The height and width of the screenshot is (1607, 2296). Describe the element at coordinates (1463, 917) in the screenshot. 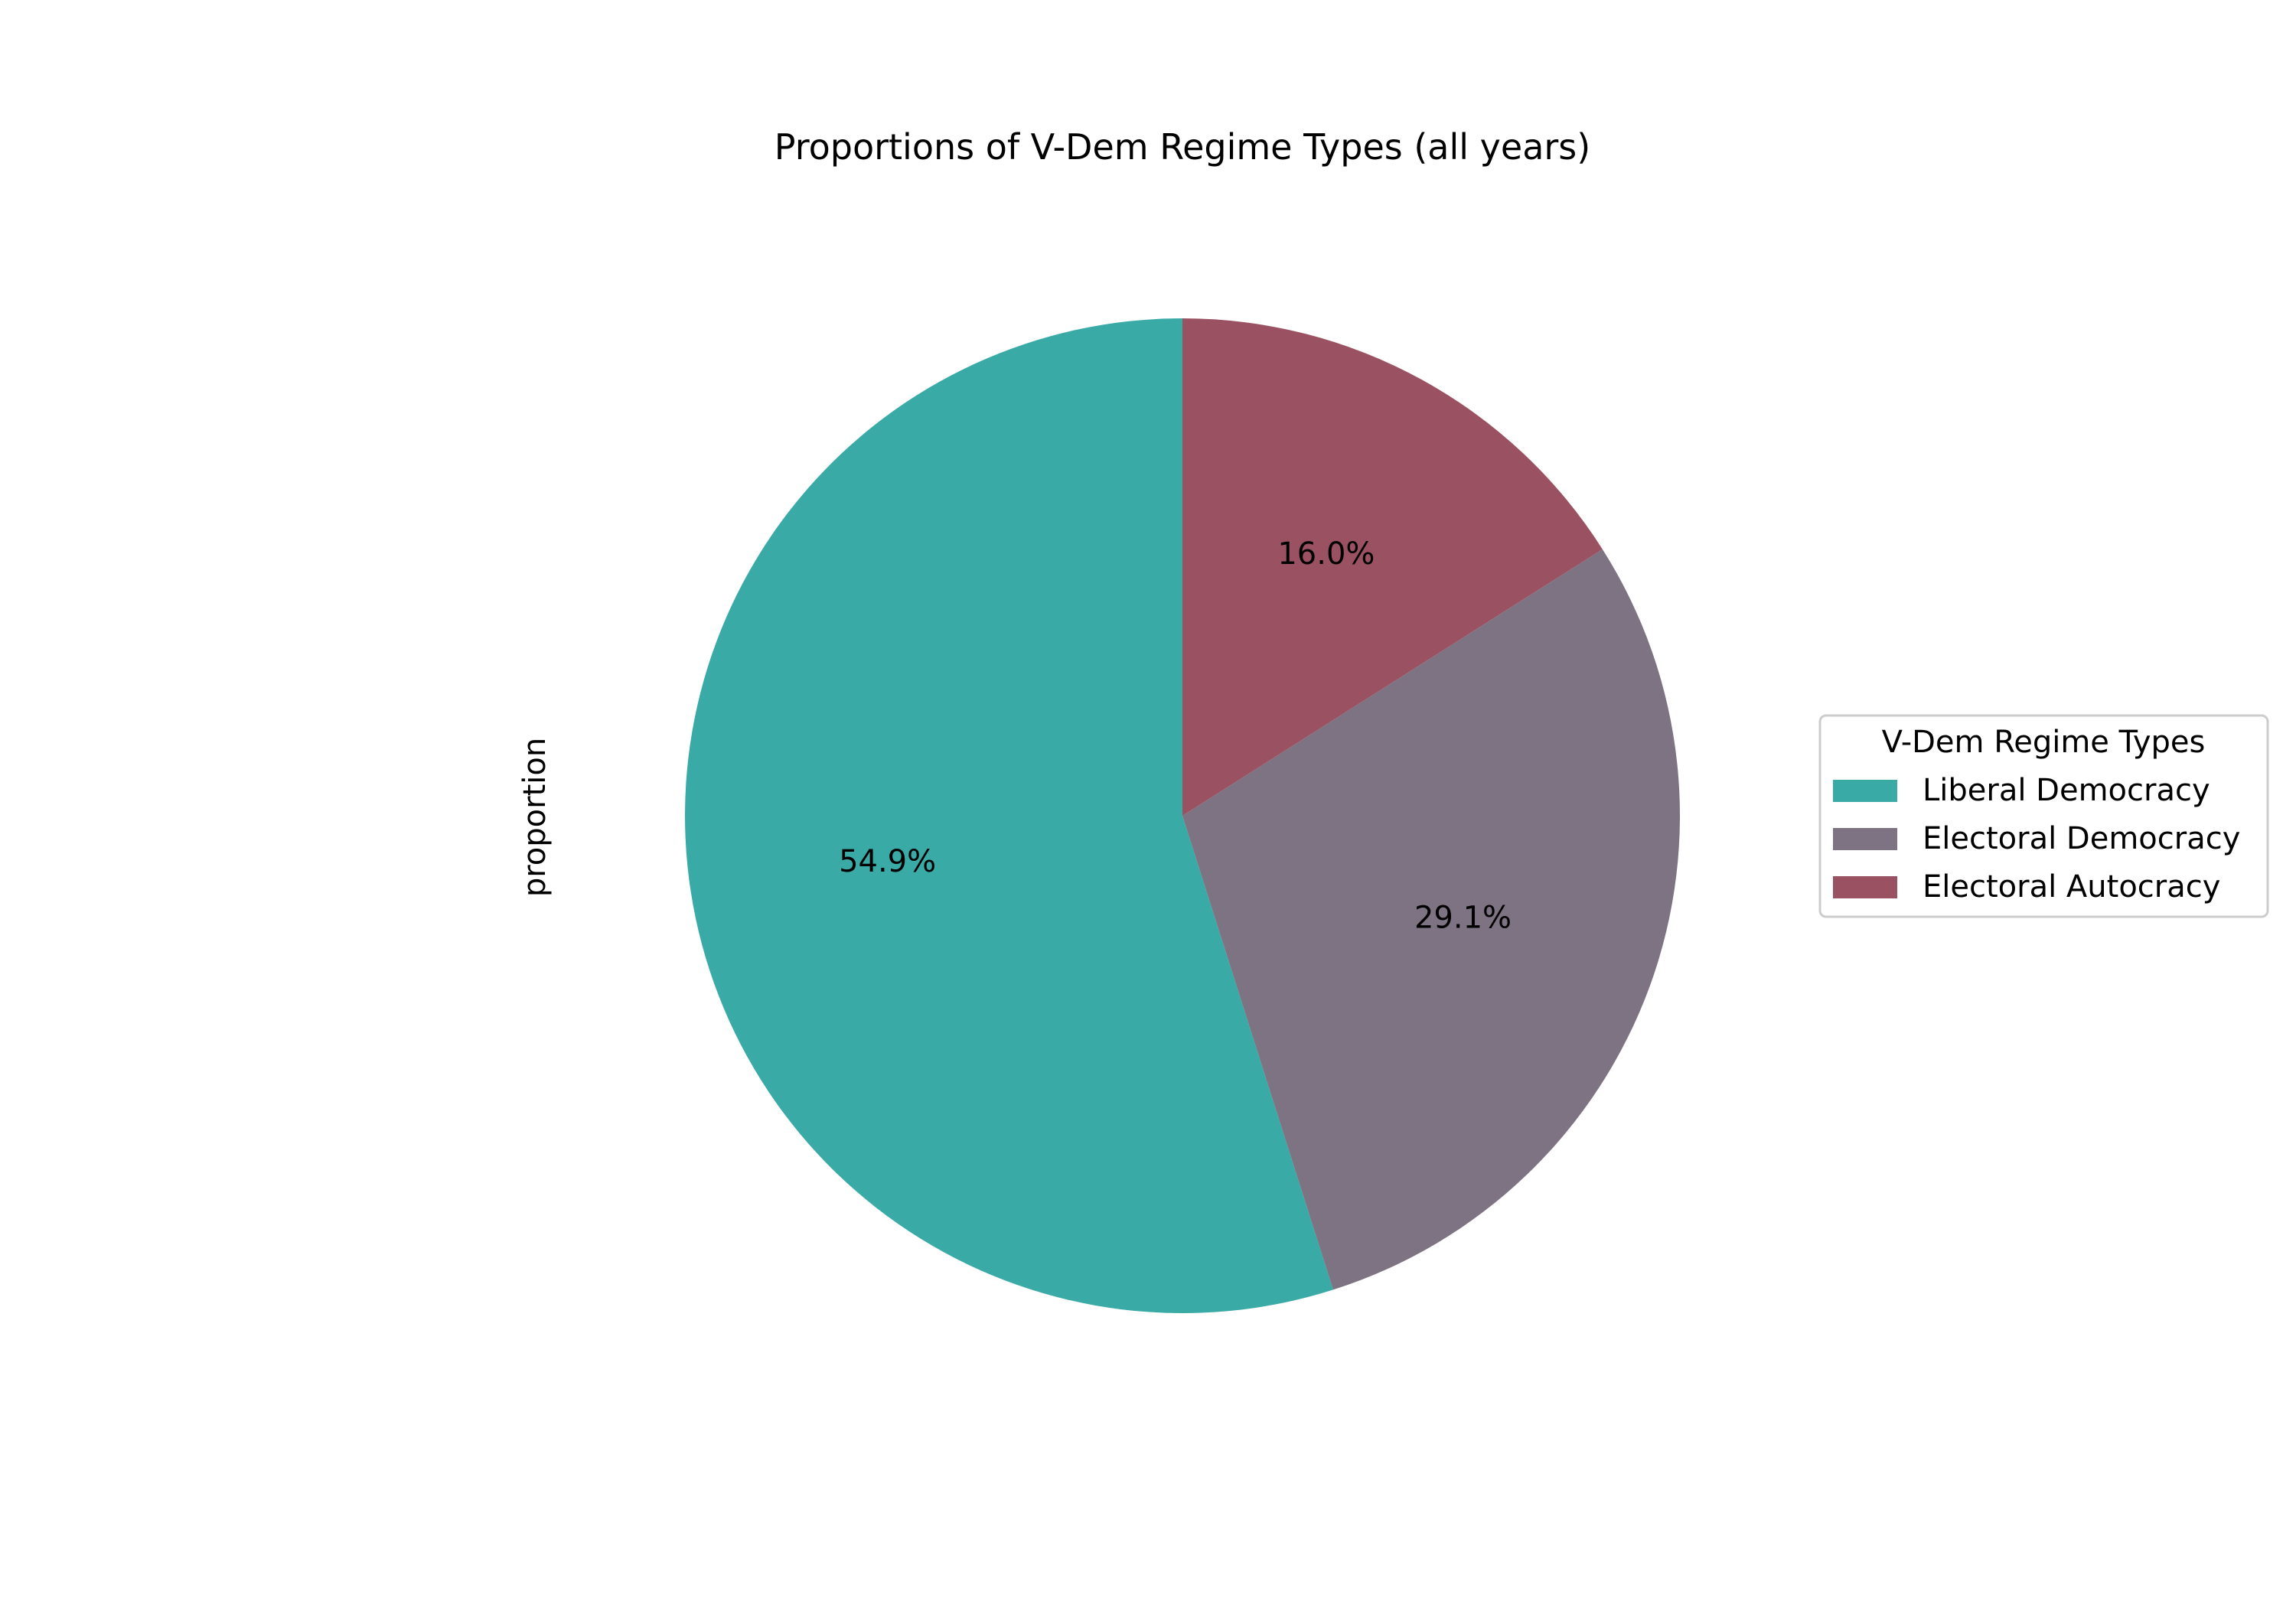

I see `pie-label-electoral-democracy: 29.1%` at that location.